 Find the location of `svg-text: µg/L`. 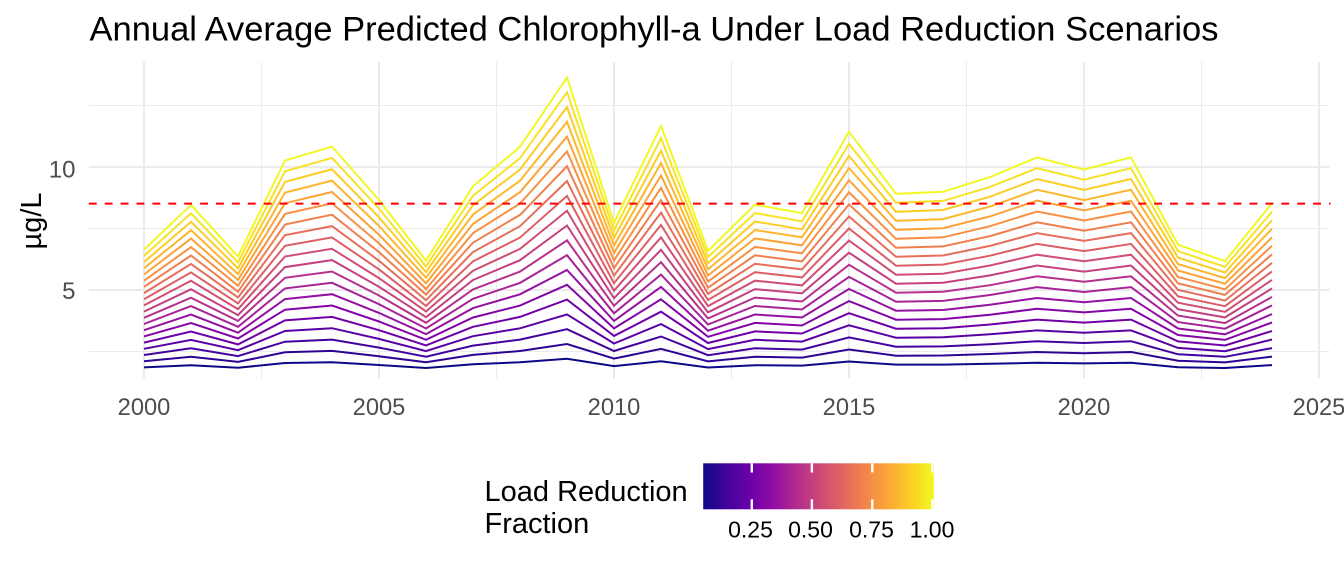

svg-text: µg/L is located at coordinates (32, 220).